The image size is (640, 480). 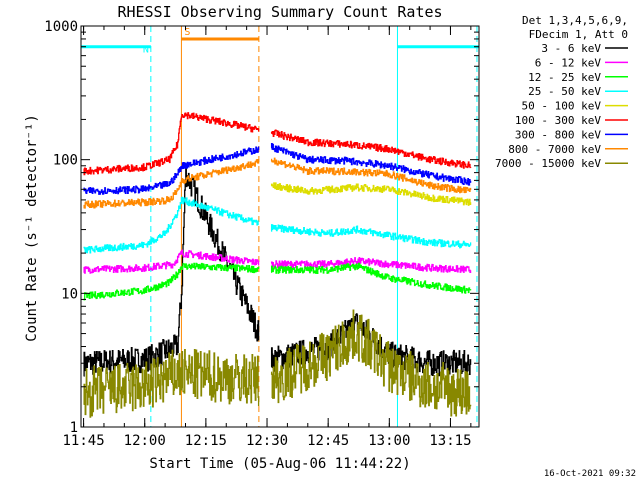 I want to click on legend-label-4: 50 - 100 keV, so click(x=562, y=106).